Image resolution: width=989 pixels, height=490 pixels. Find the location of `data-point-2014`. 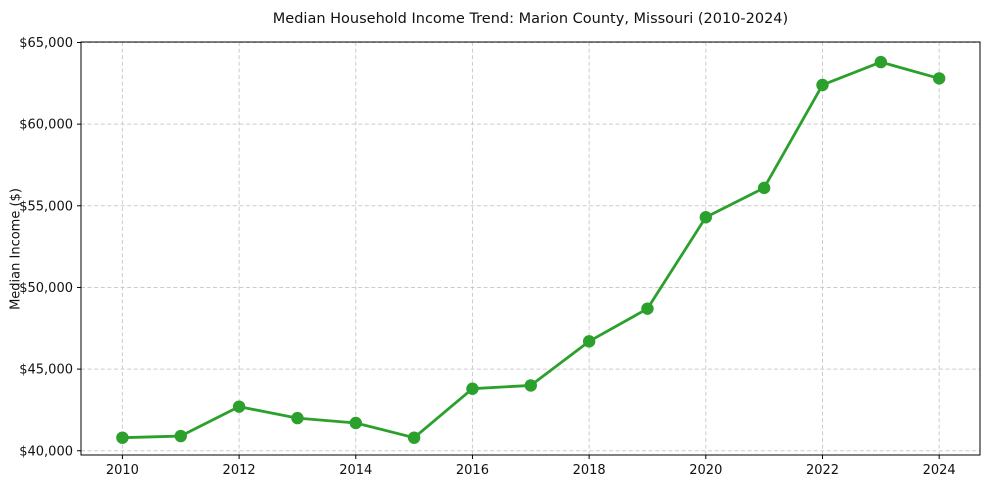

data-point-2014 is located at coordinates (355, 423).